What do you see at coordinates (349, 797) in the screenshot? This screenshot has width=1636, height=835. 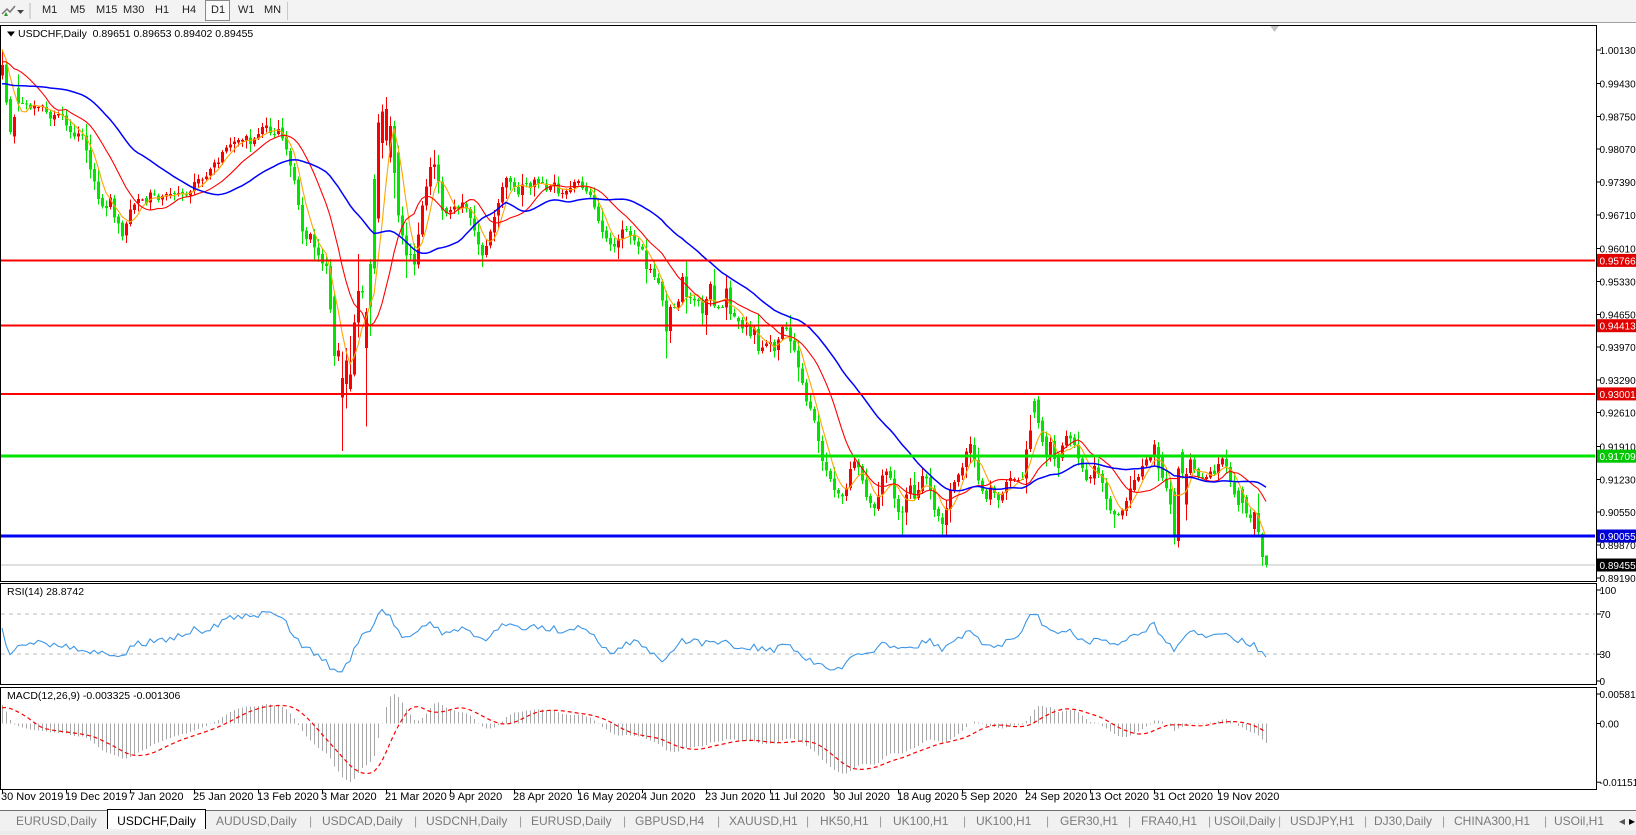 I see `svg-text: 3 Mar 2020` at bounding box center [349, 797].